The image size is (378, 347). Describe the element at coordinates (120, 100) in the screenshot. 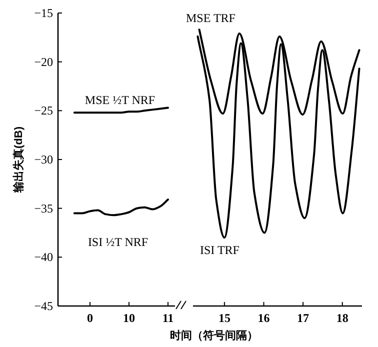

I see `series-label: MSE ½T NRF` at that location.